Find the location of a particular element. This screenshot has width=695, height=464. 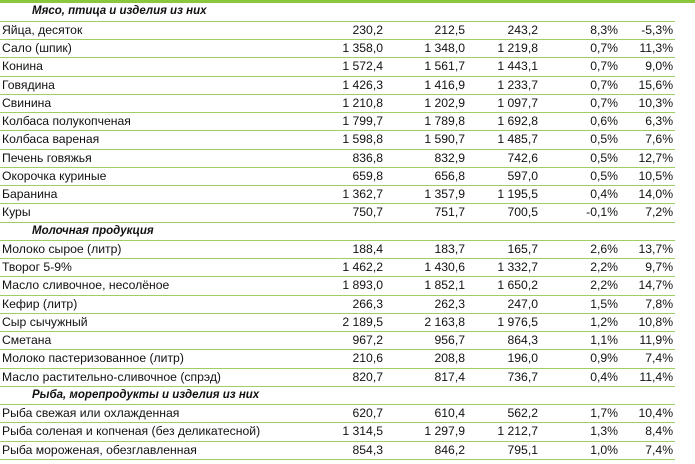

product-name-cell: Окорочка куриные is located at coordinates (151, 177).